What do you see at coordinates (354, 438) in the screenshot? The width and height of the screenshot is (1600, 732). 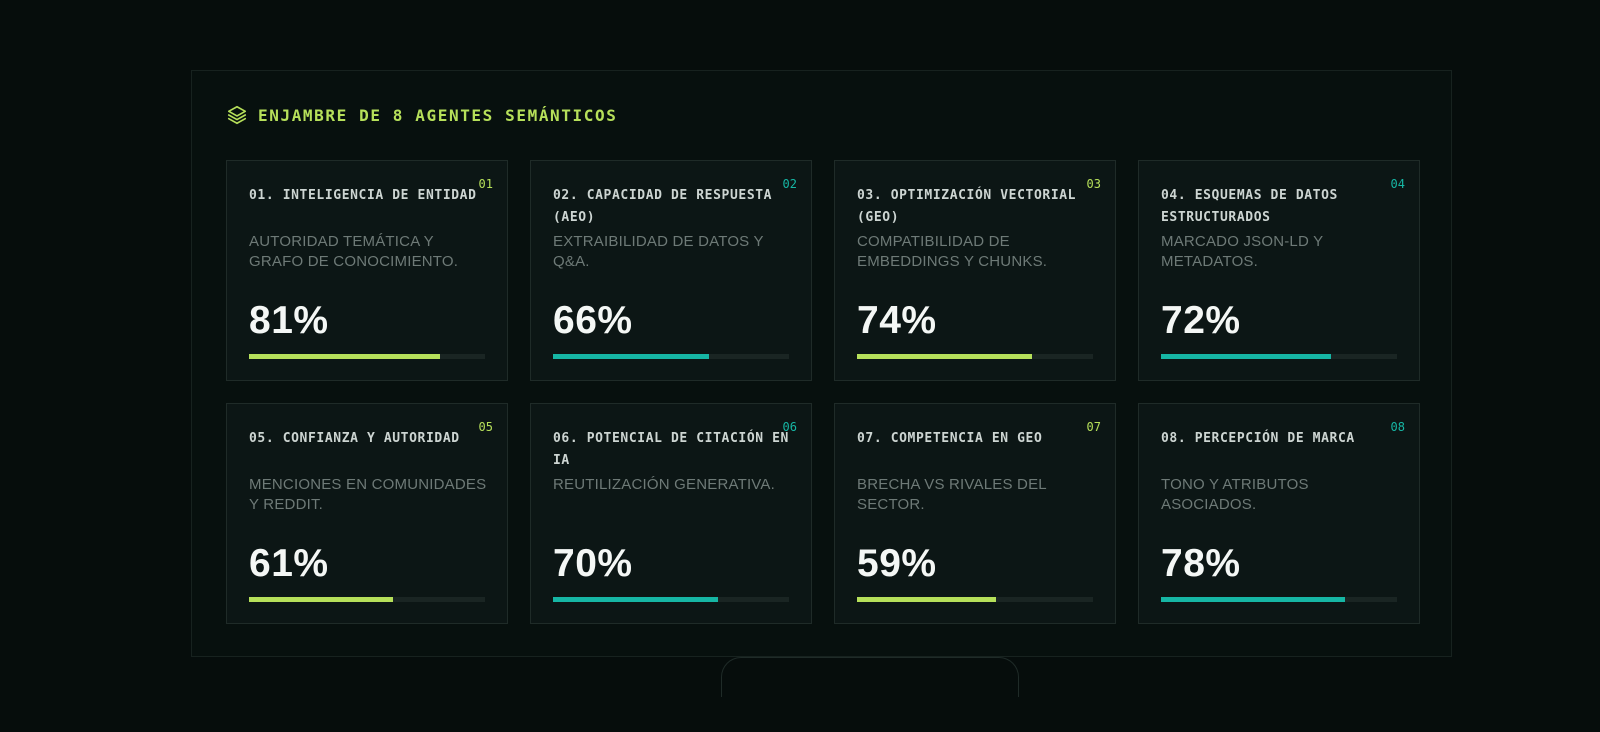 I see `agent-name: 05. CONFIANZA Y AUTORIDAD` at bounding box center [354, 438].